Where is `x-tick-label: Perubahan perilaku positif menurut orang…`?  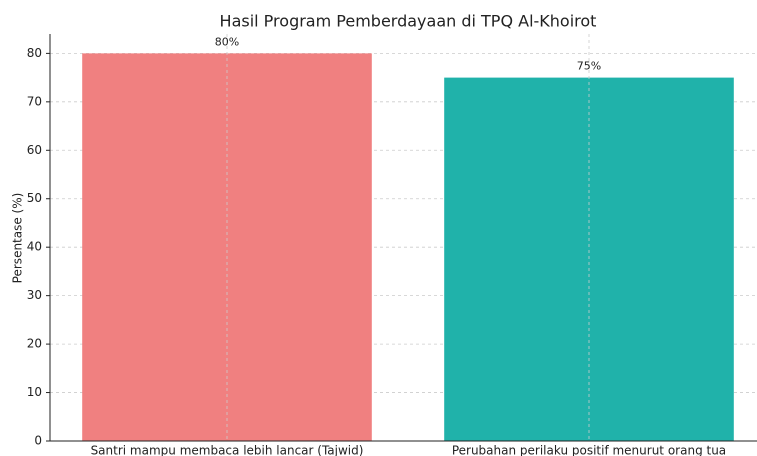 x-tick-label: Perubahan perilaku positif menurut orang… is located at coordinates (589, 450).